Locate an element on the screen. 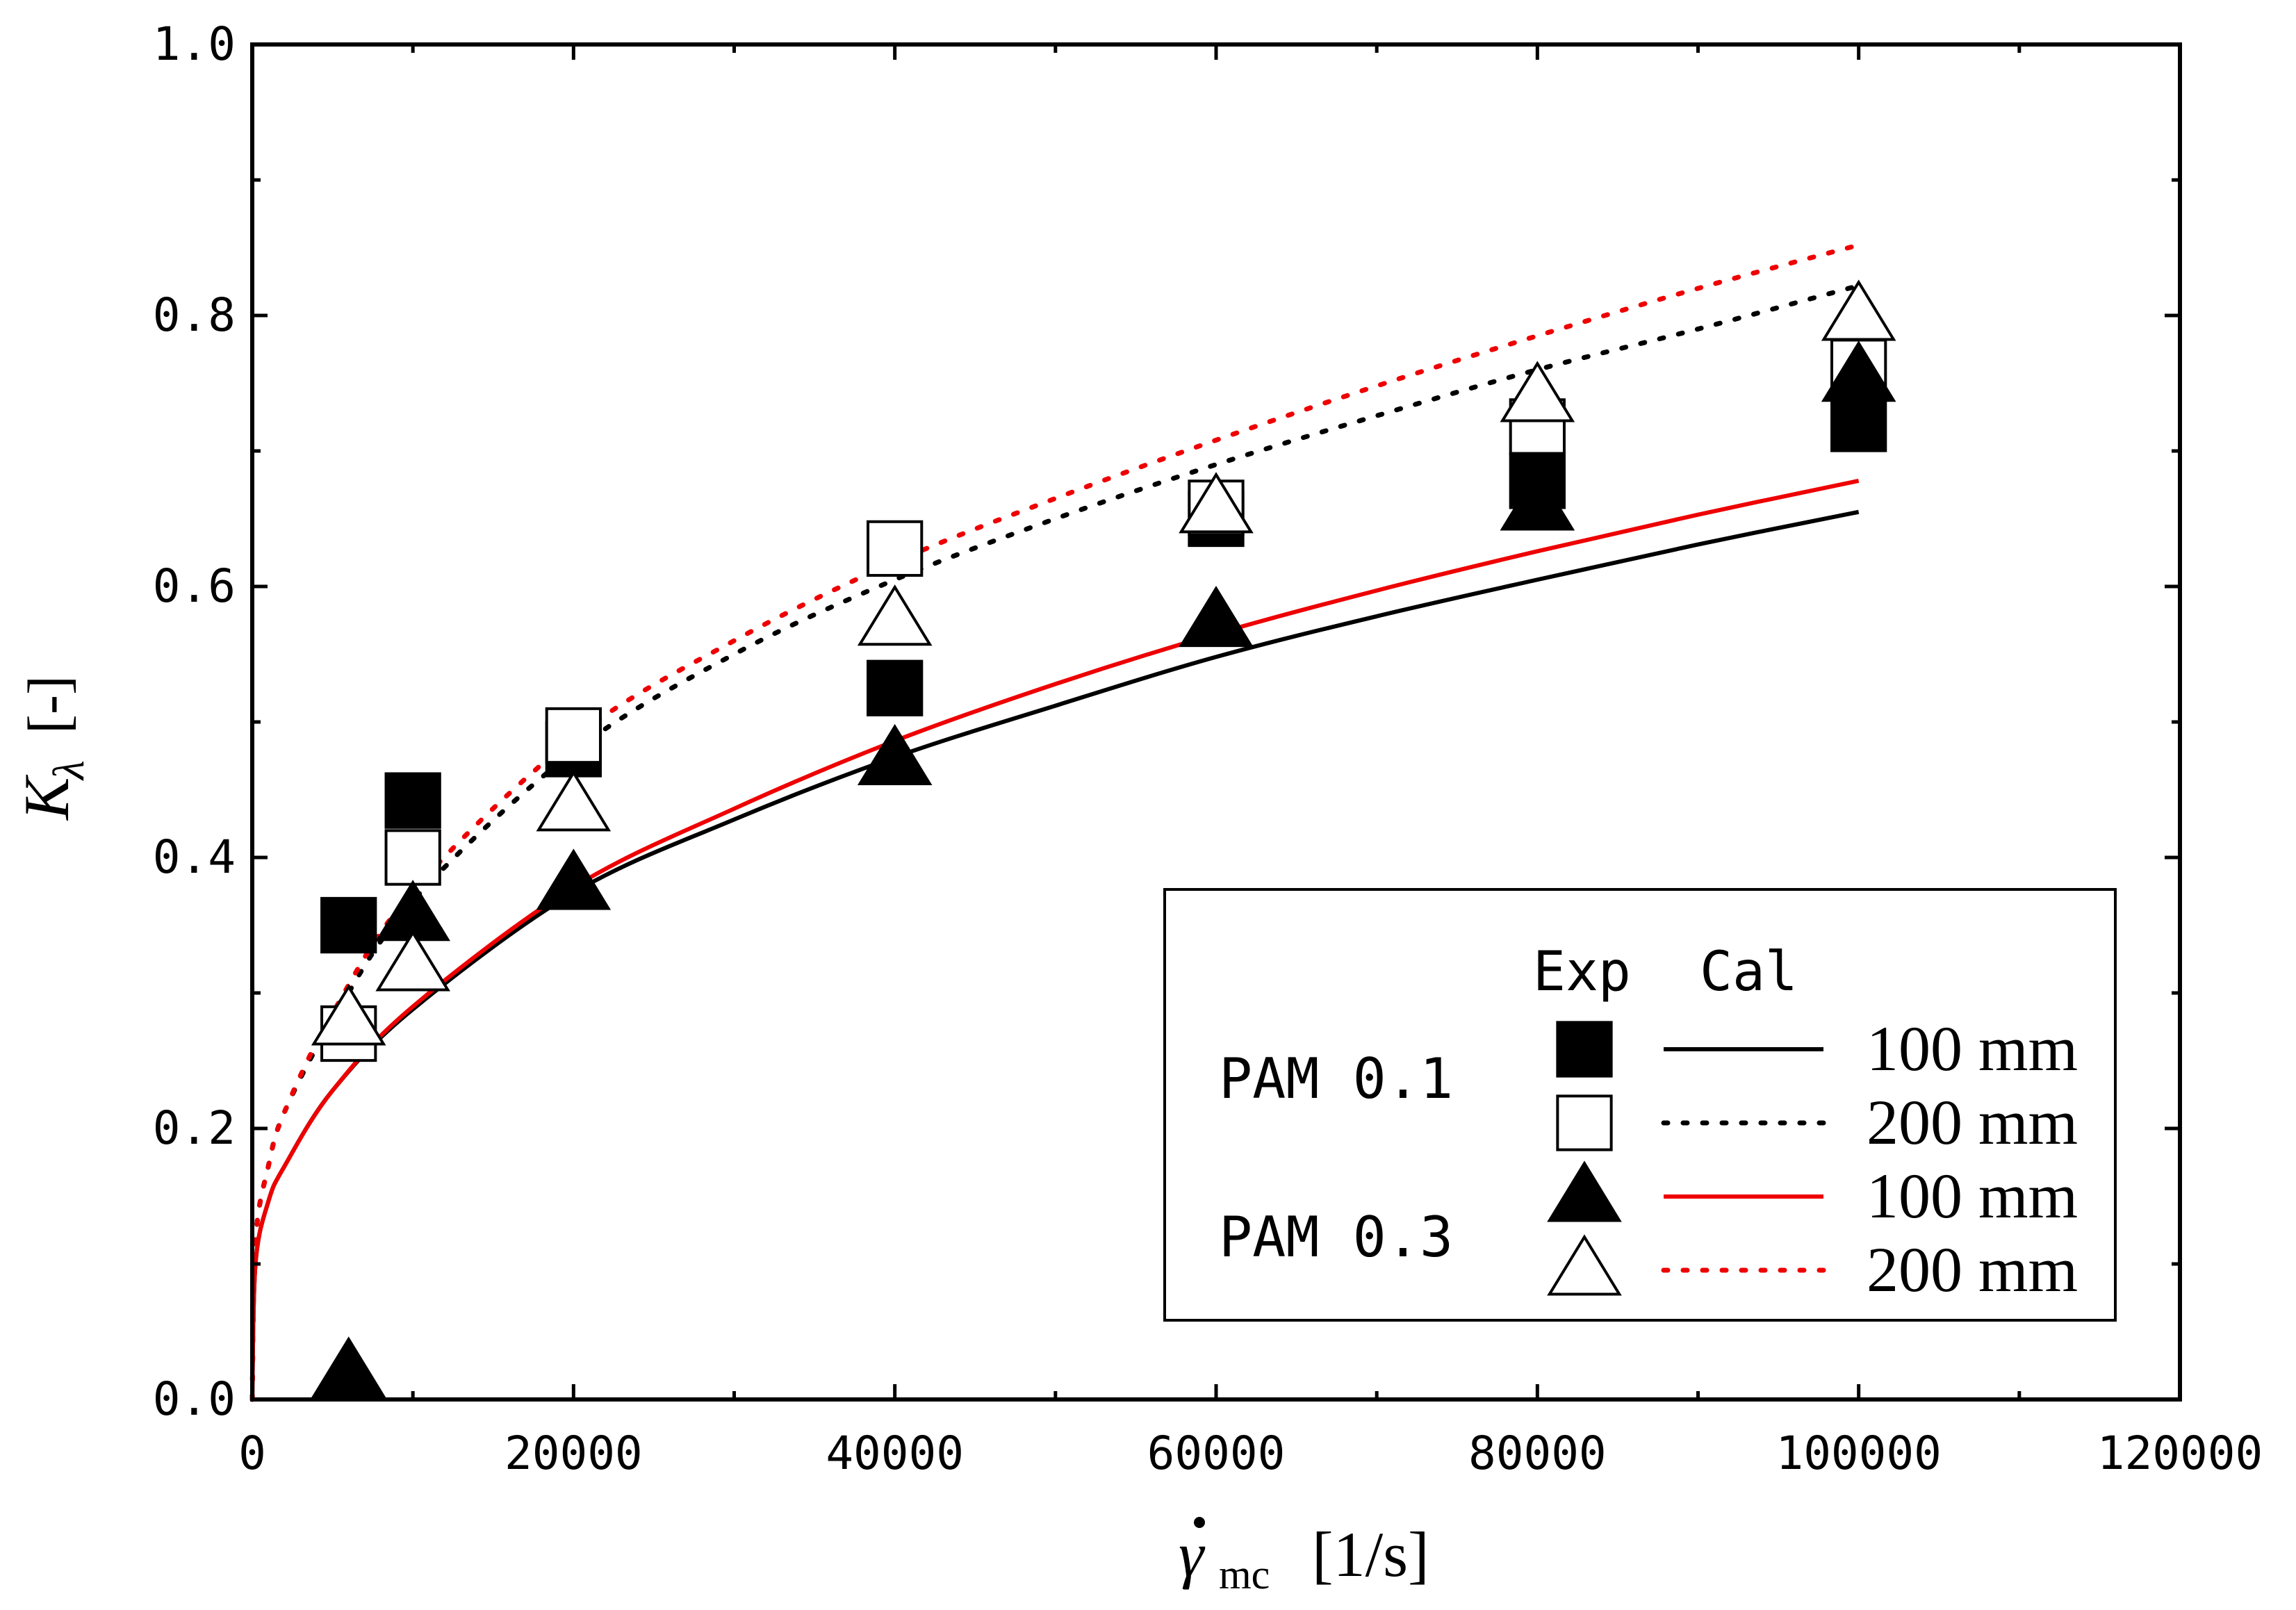 Image resolution: width=2296 pixels, height=1610 pixels. legend-marker-filled-triangle is located at coordinates (1584, 1191).